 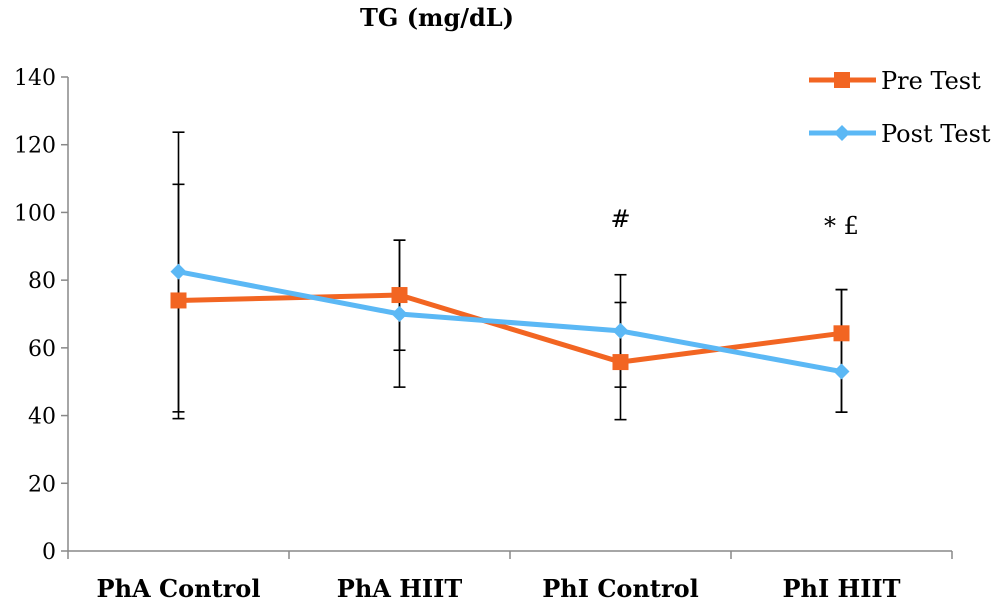 I want to click on y-tick-label: 0, so click(x=49, y=552).